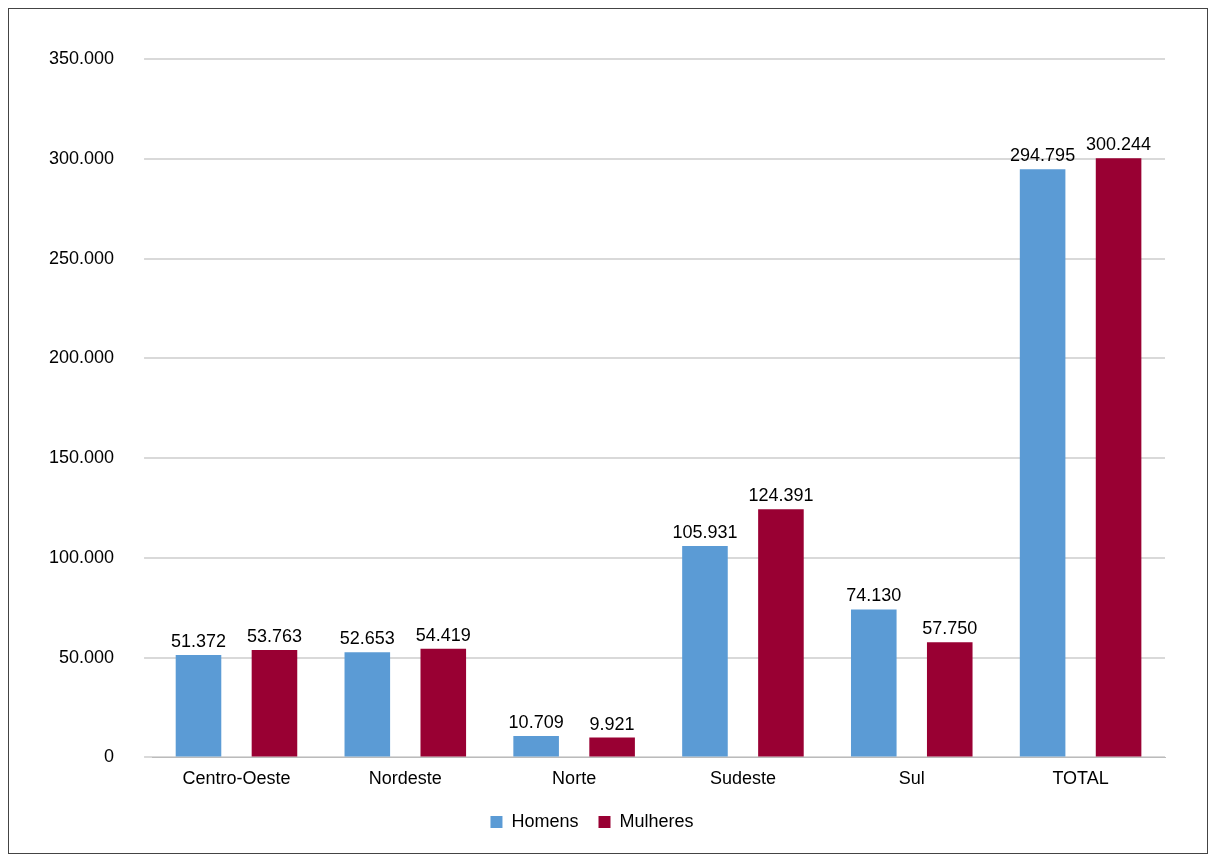 The height and width of the screenshot is (856, 1216). Describe the element at coordinates (545, 820) in the screenshot. I see `legend-label: Homens` at that location.